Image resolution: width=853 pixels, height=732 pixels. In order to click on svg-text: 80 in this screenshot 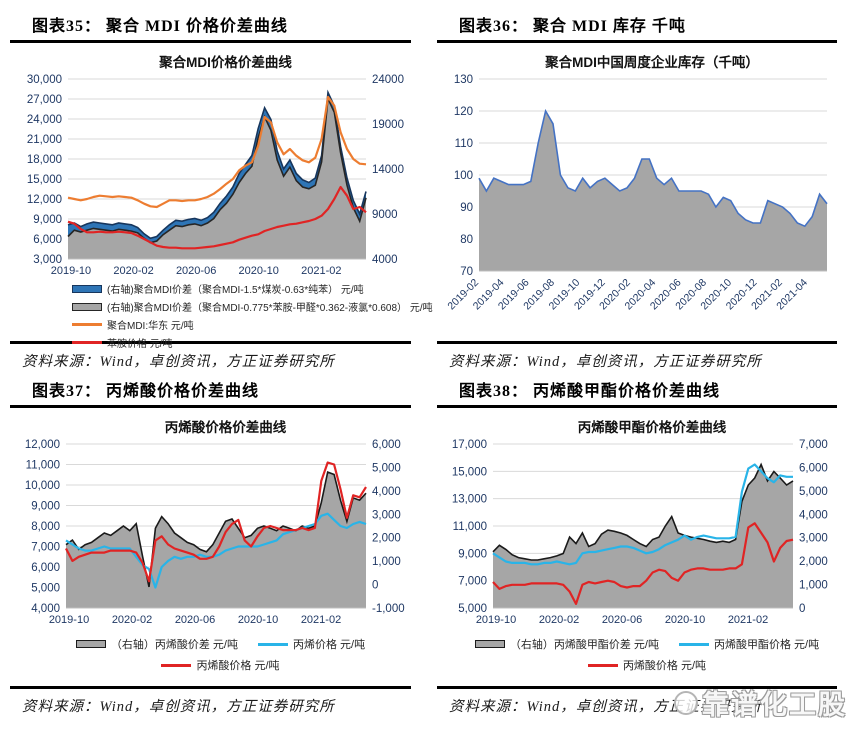, I will do `click(466, 240)`.